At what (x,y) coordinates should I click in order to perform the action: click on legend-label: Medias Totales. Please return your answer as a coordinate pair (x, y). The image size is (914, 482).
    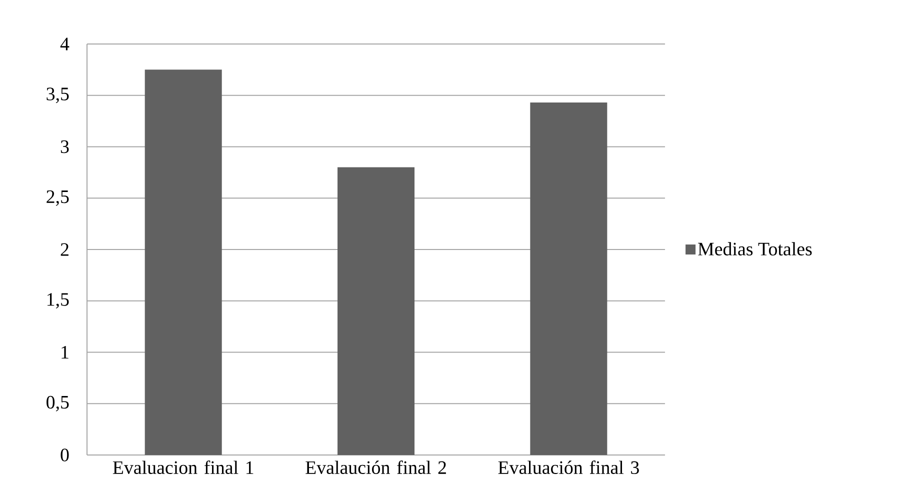
    Looking at the image, I should click on (755, 249).